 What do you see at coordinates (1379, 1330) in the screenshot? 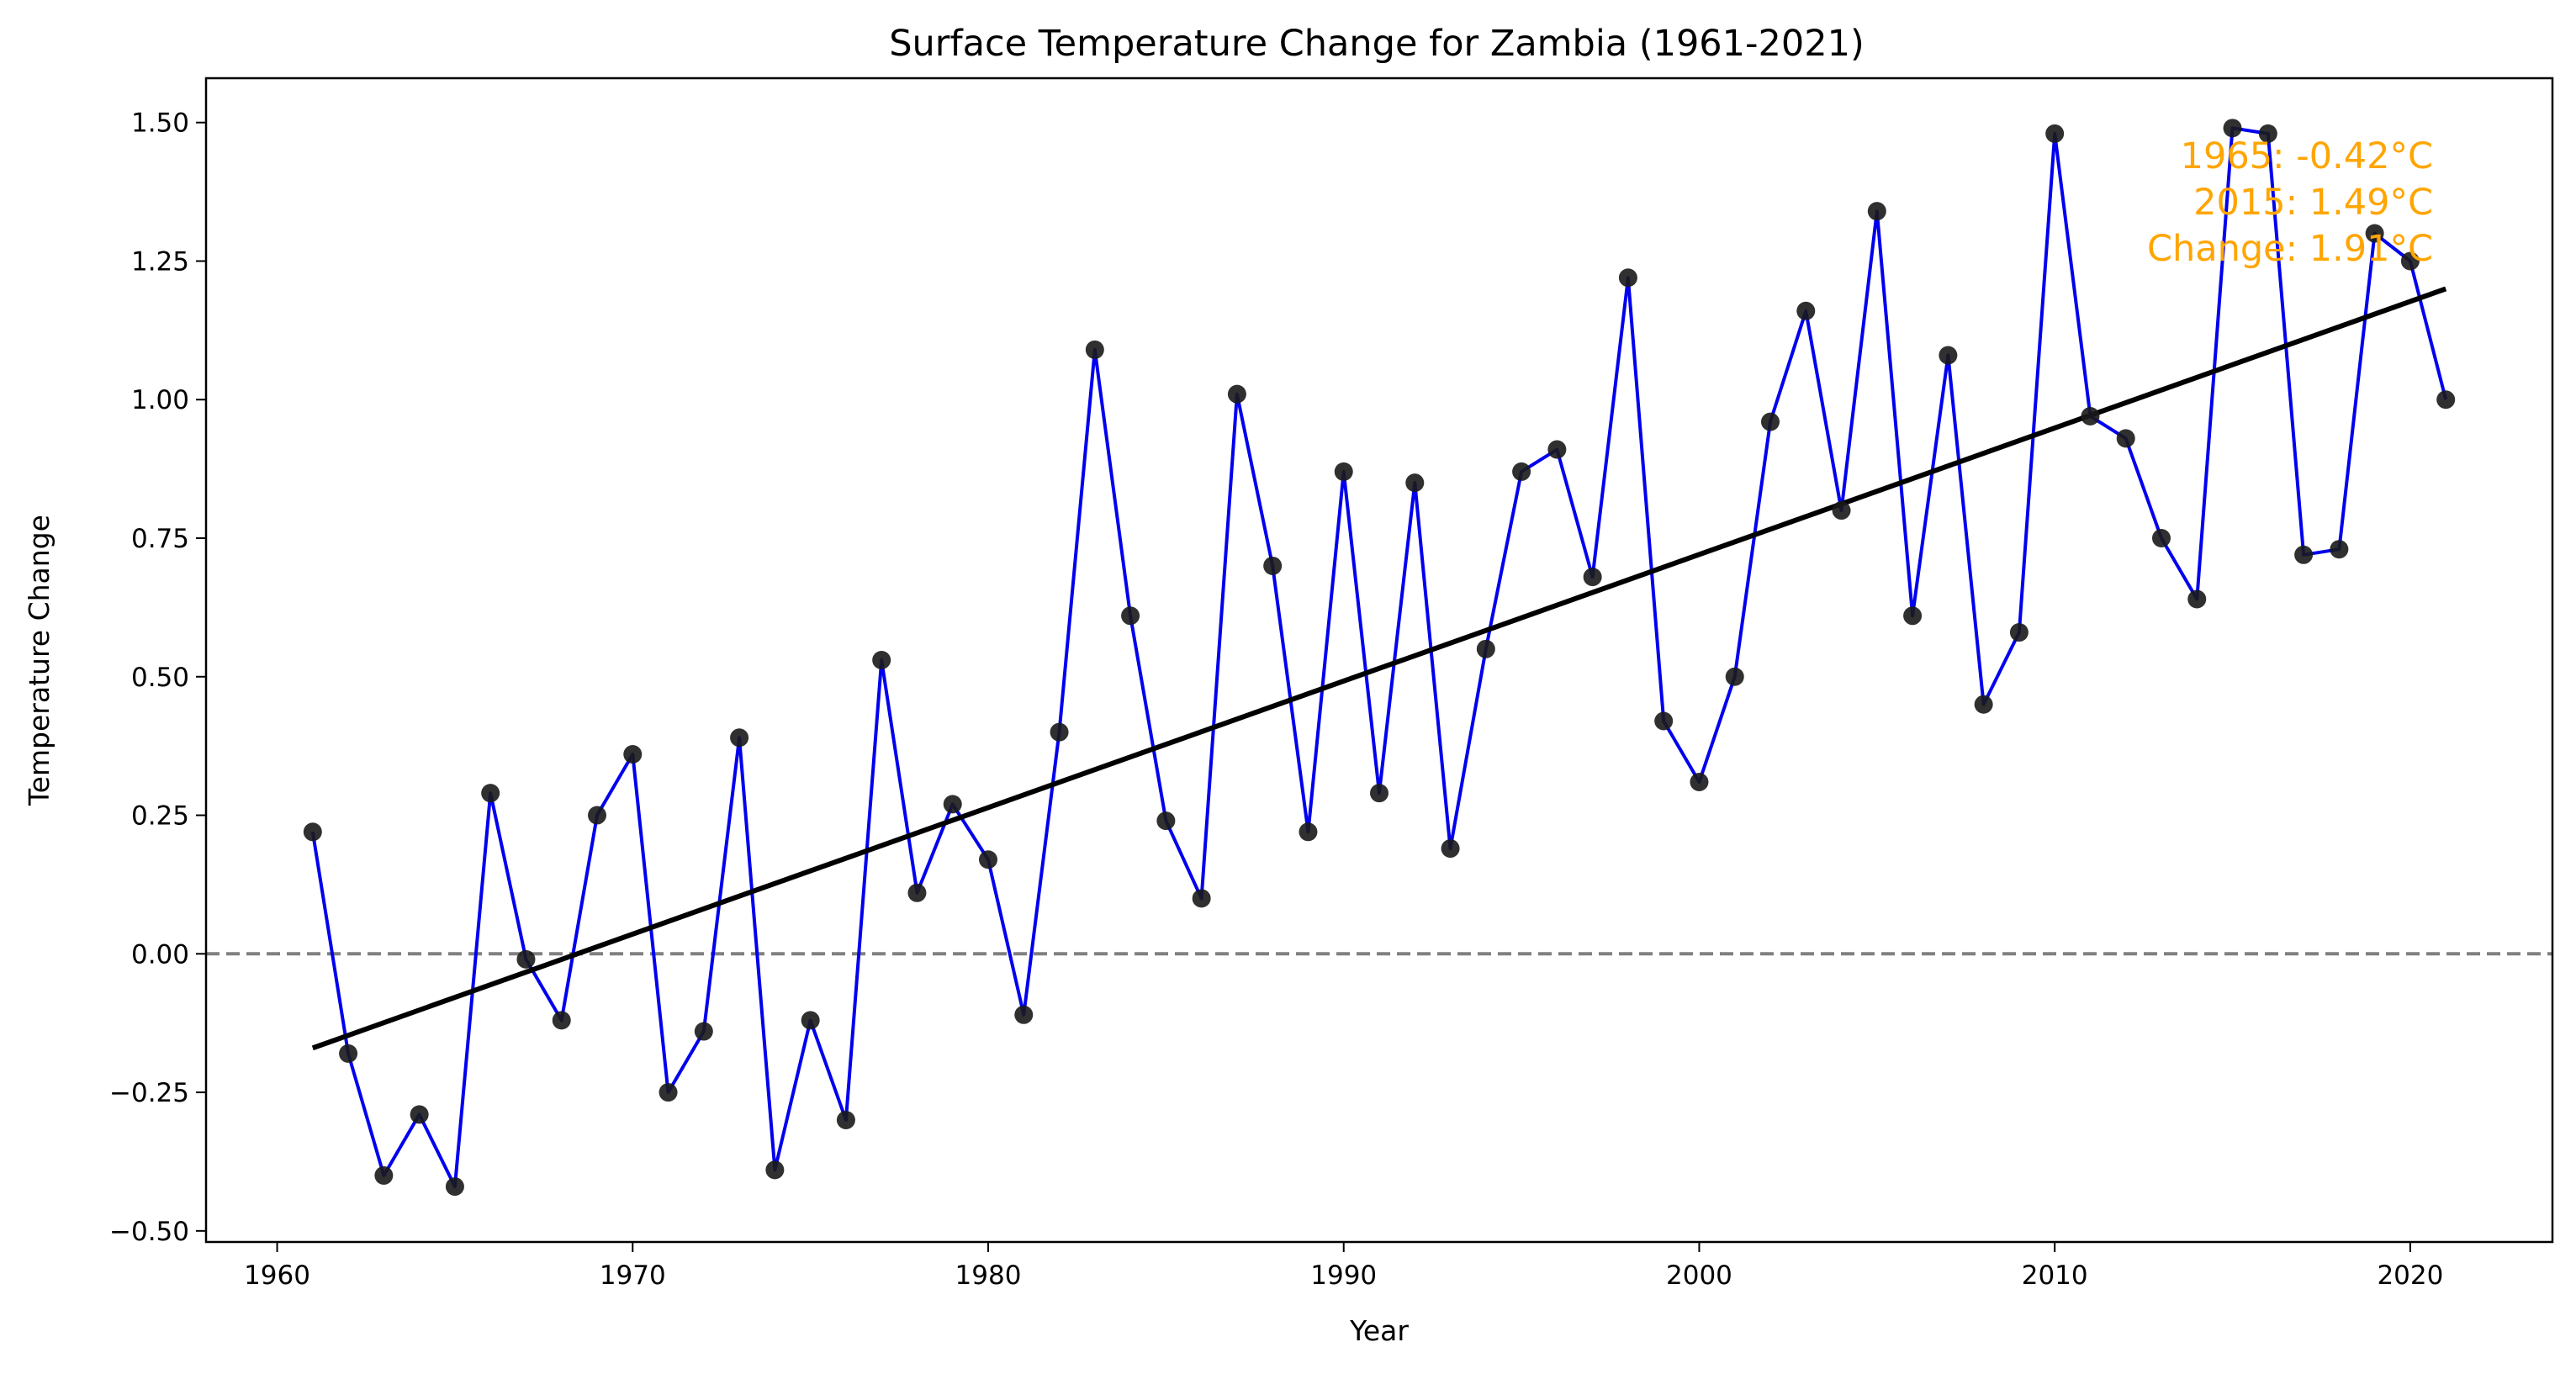
I see `x-axis-title: Year` at bounding box center [1379, 1330].